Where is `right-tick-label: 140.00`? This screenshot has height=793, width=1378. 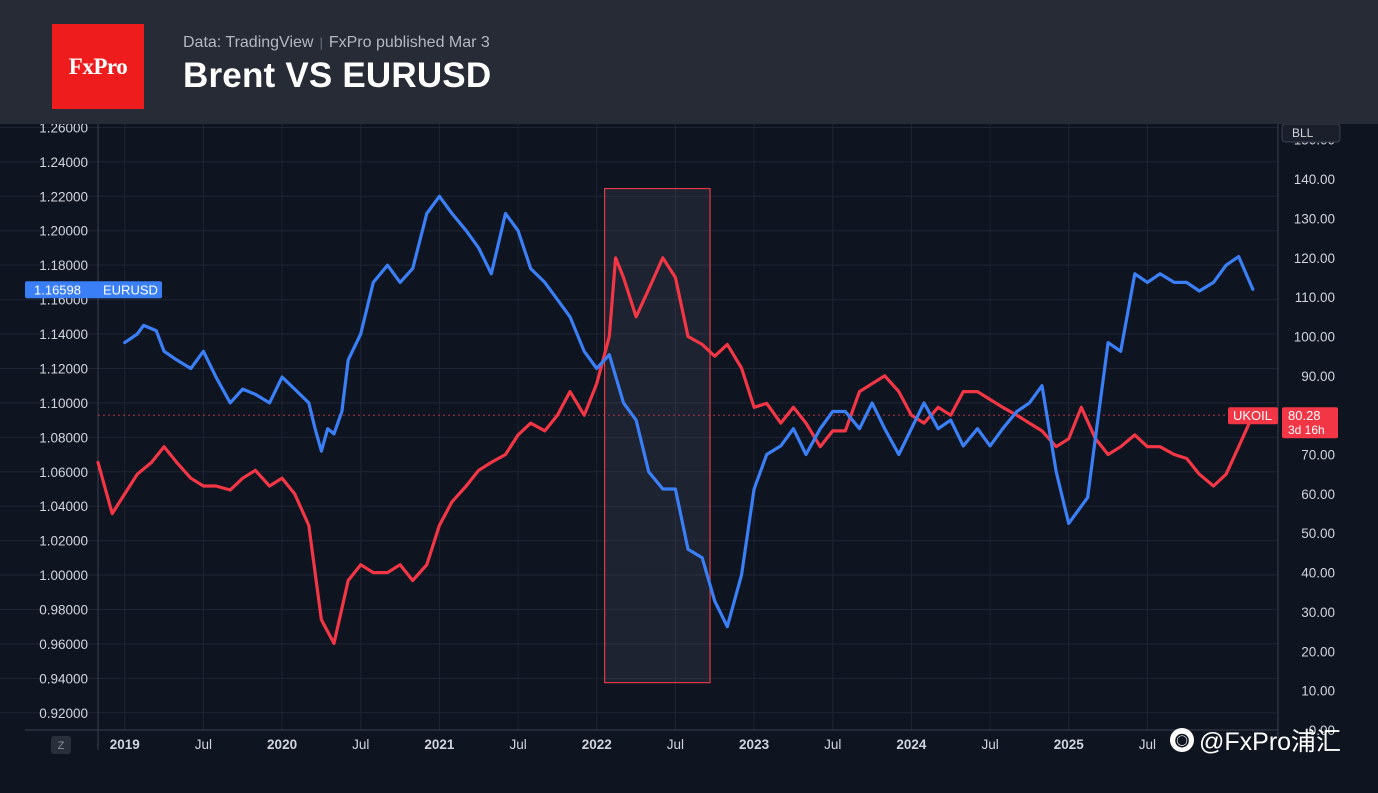 right-tick-label: 140.00 is located at coordinates (1314, 179).